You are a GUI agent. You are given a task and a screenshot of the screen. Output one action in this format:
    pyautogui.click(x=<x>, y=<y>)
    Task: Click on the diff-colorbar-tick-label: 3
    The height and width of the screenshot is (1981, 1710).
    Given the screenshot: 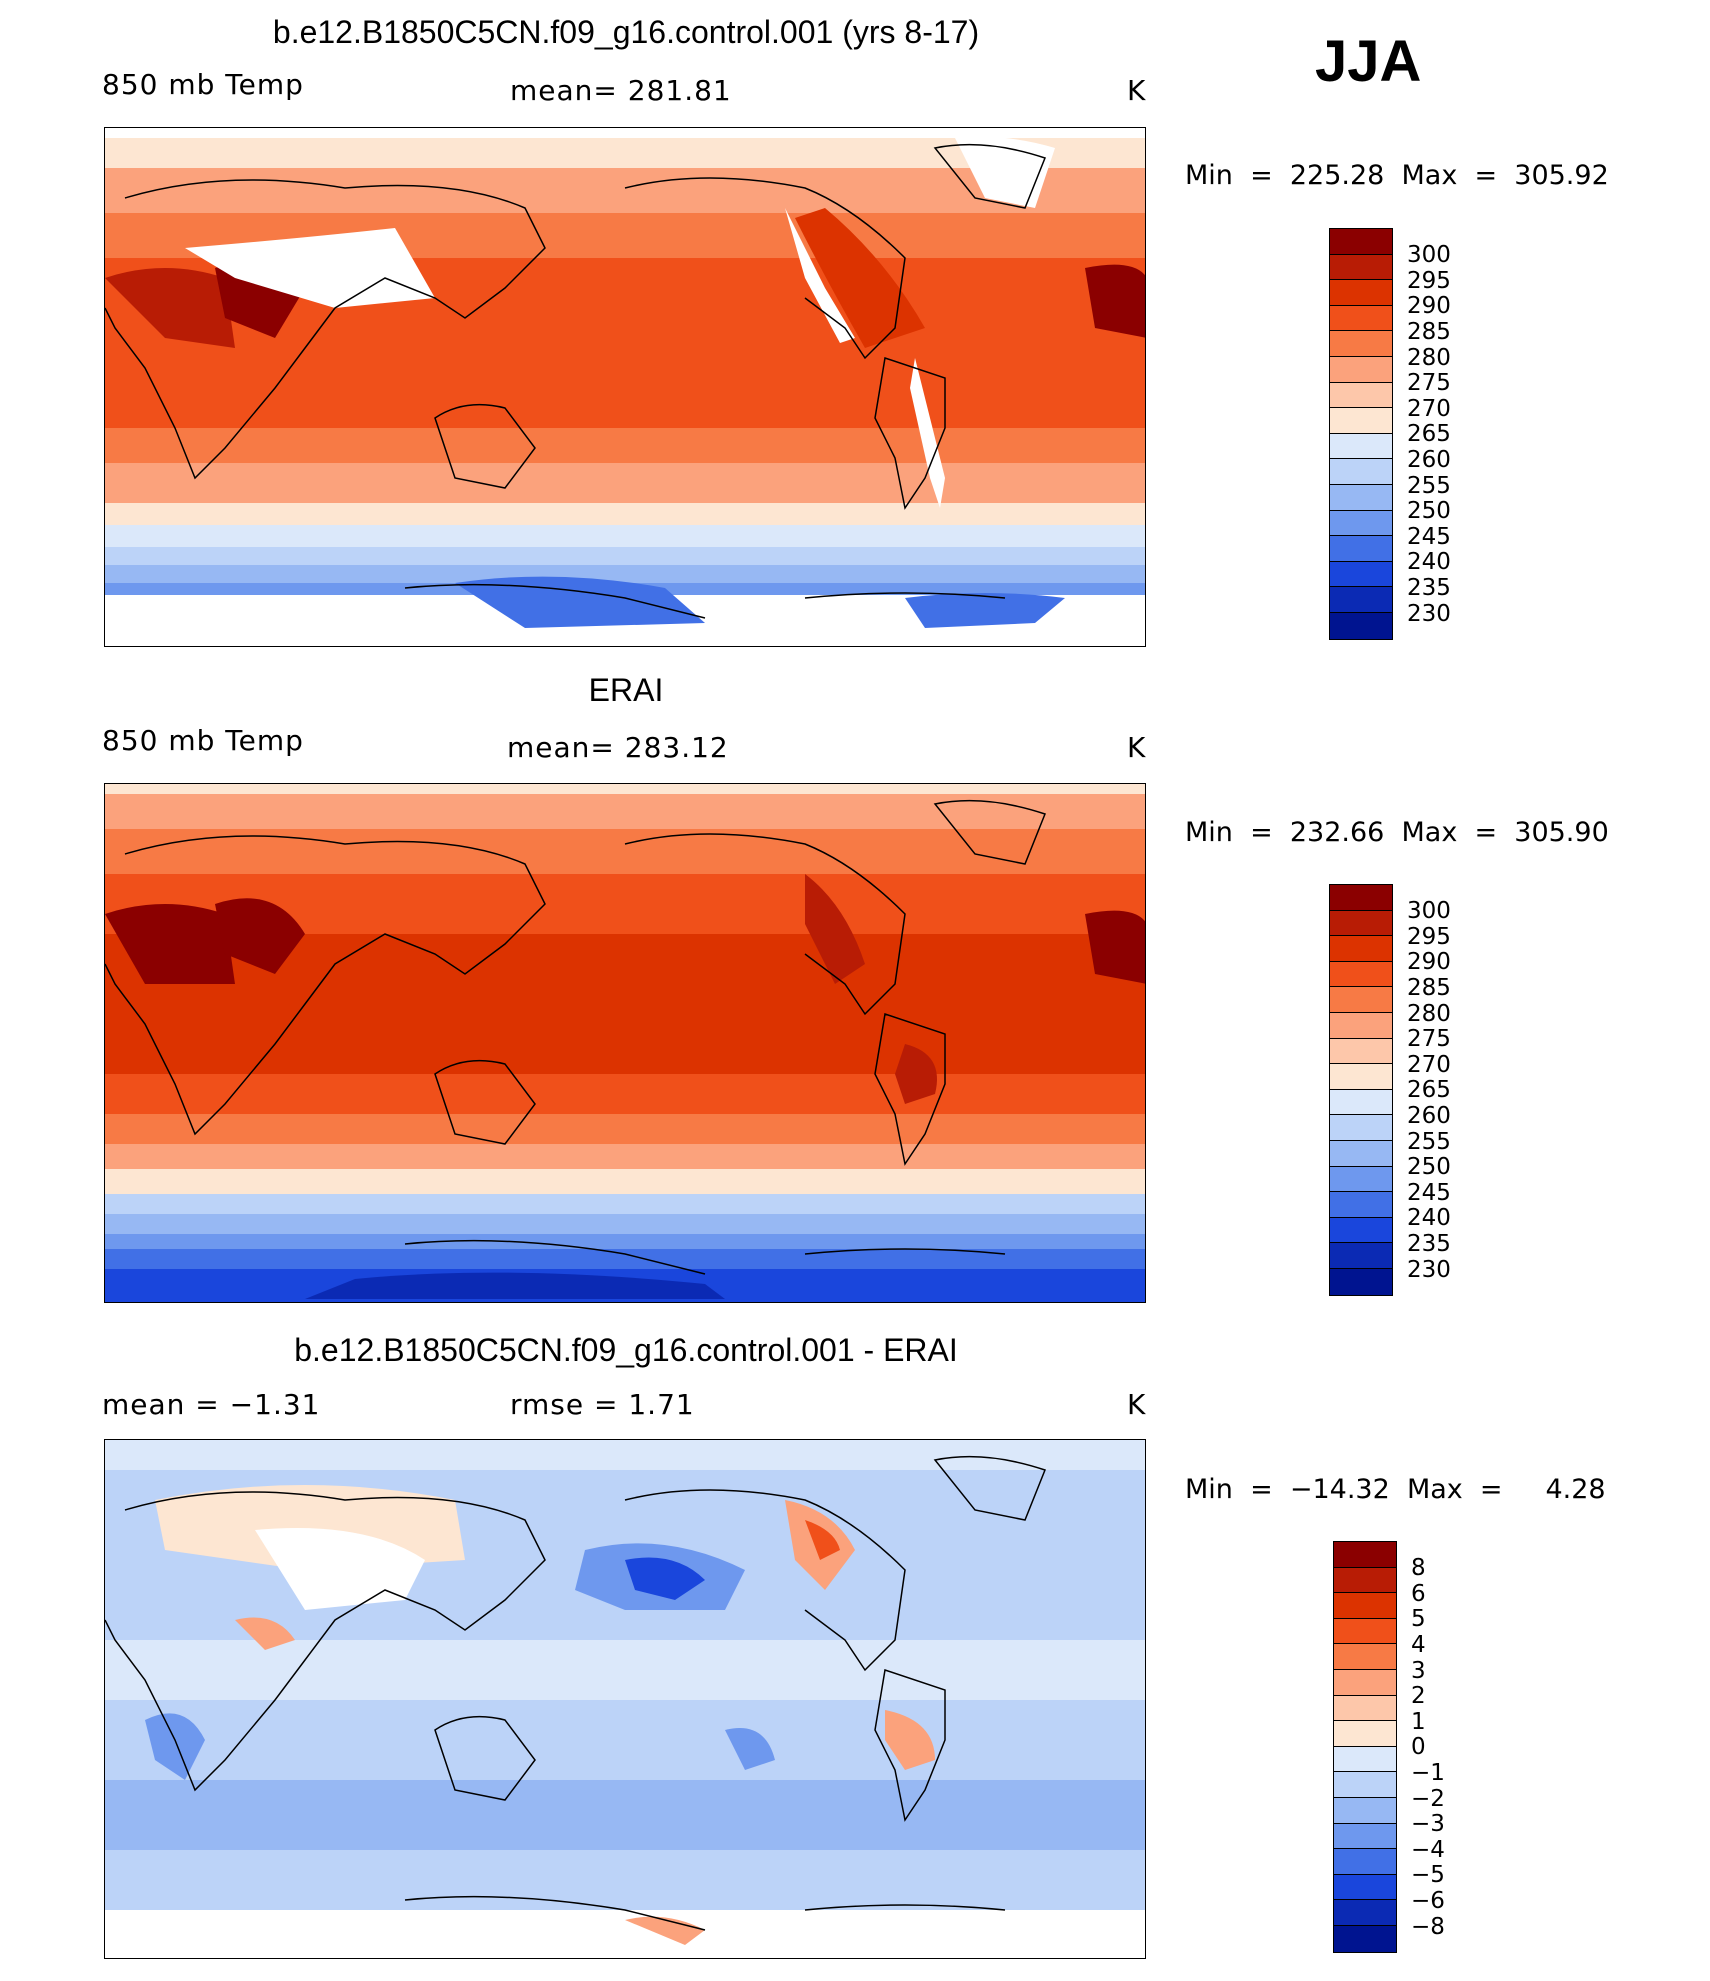 What is the action you would take?
    pyautogui.click(x=1418, y=1670)
    